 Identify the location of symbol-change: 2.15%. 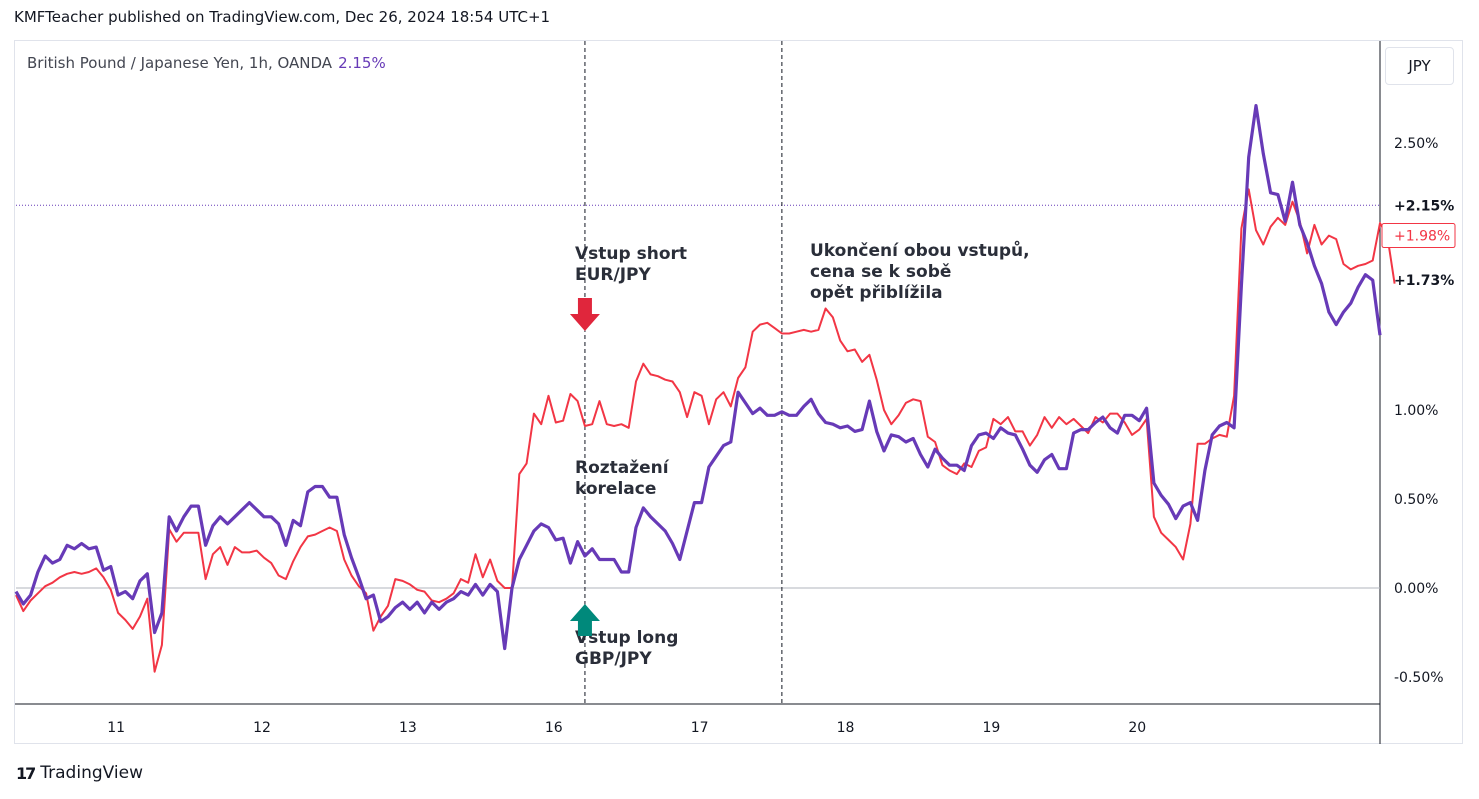
(362, 63).